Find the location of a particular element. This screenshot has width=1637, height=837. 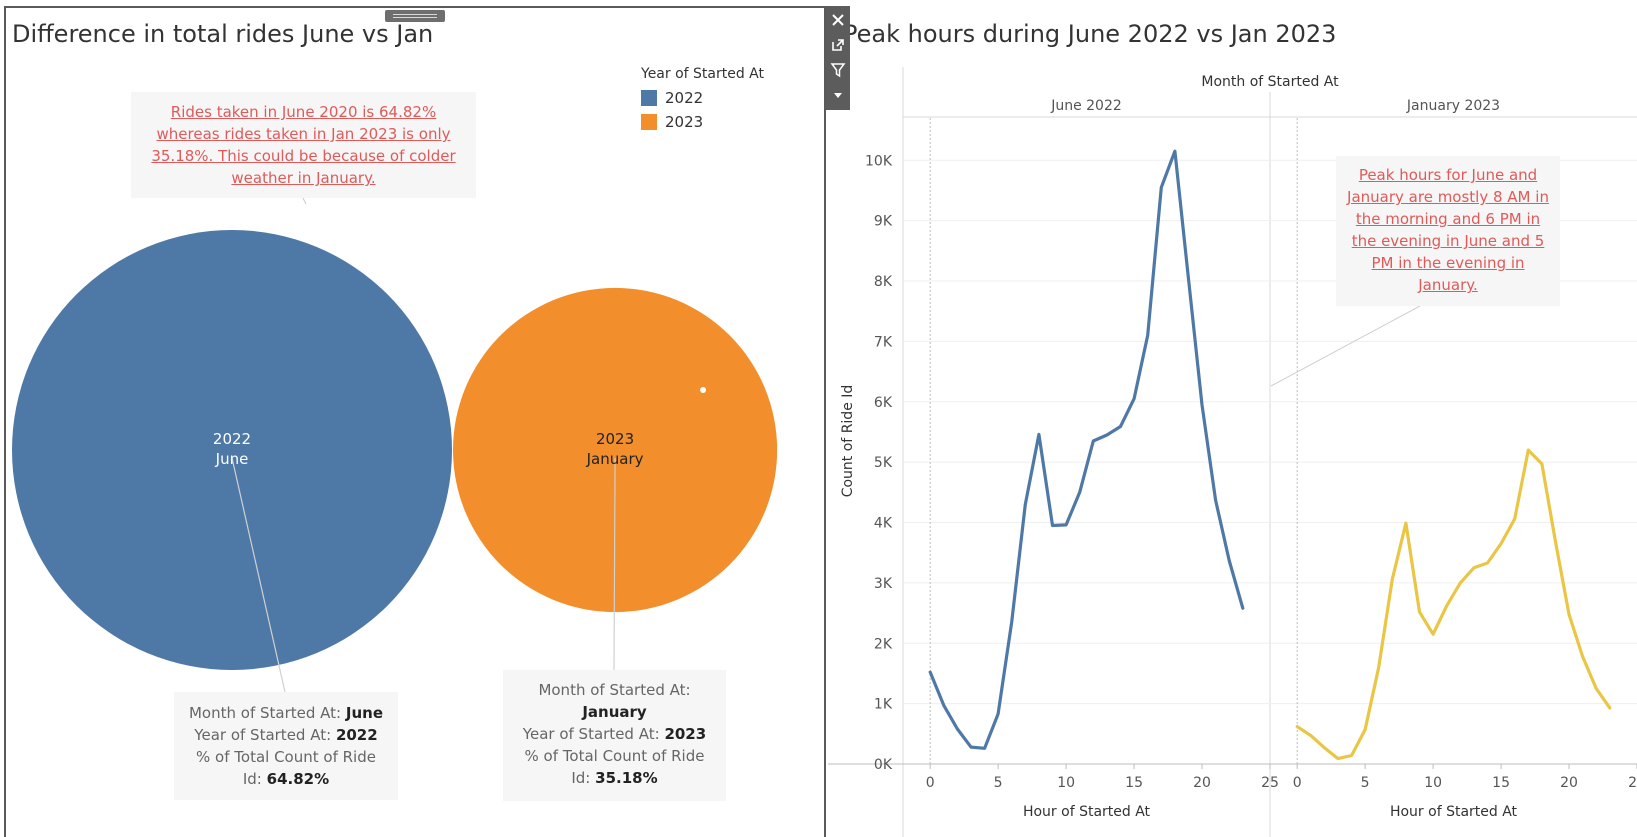

x-tick-label-1-10: 10 is located at coordinates (1433, 783).